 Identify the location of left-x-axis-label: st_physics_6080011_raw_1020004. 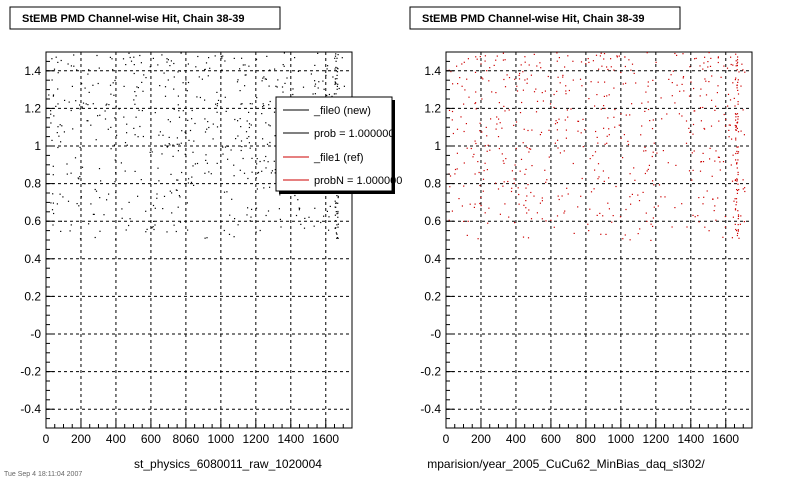
(228, 464).